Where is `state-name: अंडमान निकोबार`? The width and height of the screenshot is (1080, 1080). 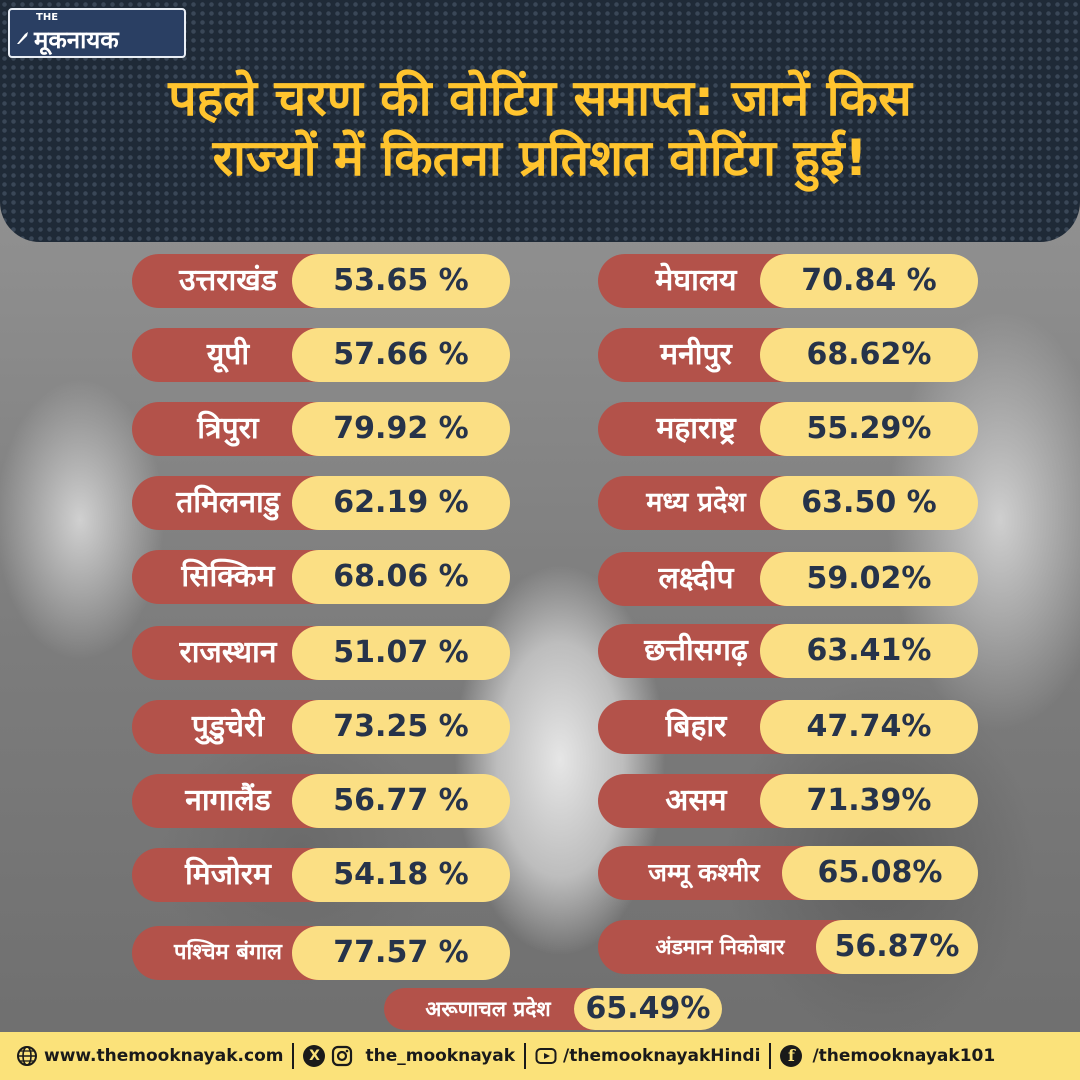 state-name: अंडमान निकोबार is located at coordinates (720, 947).